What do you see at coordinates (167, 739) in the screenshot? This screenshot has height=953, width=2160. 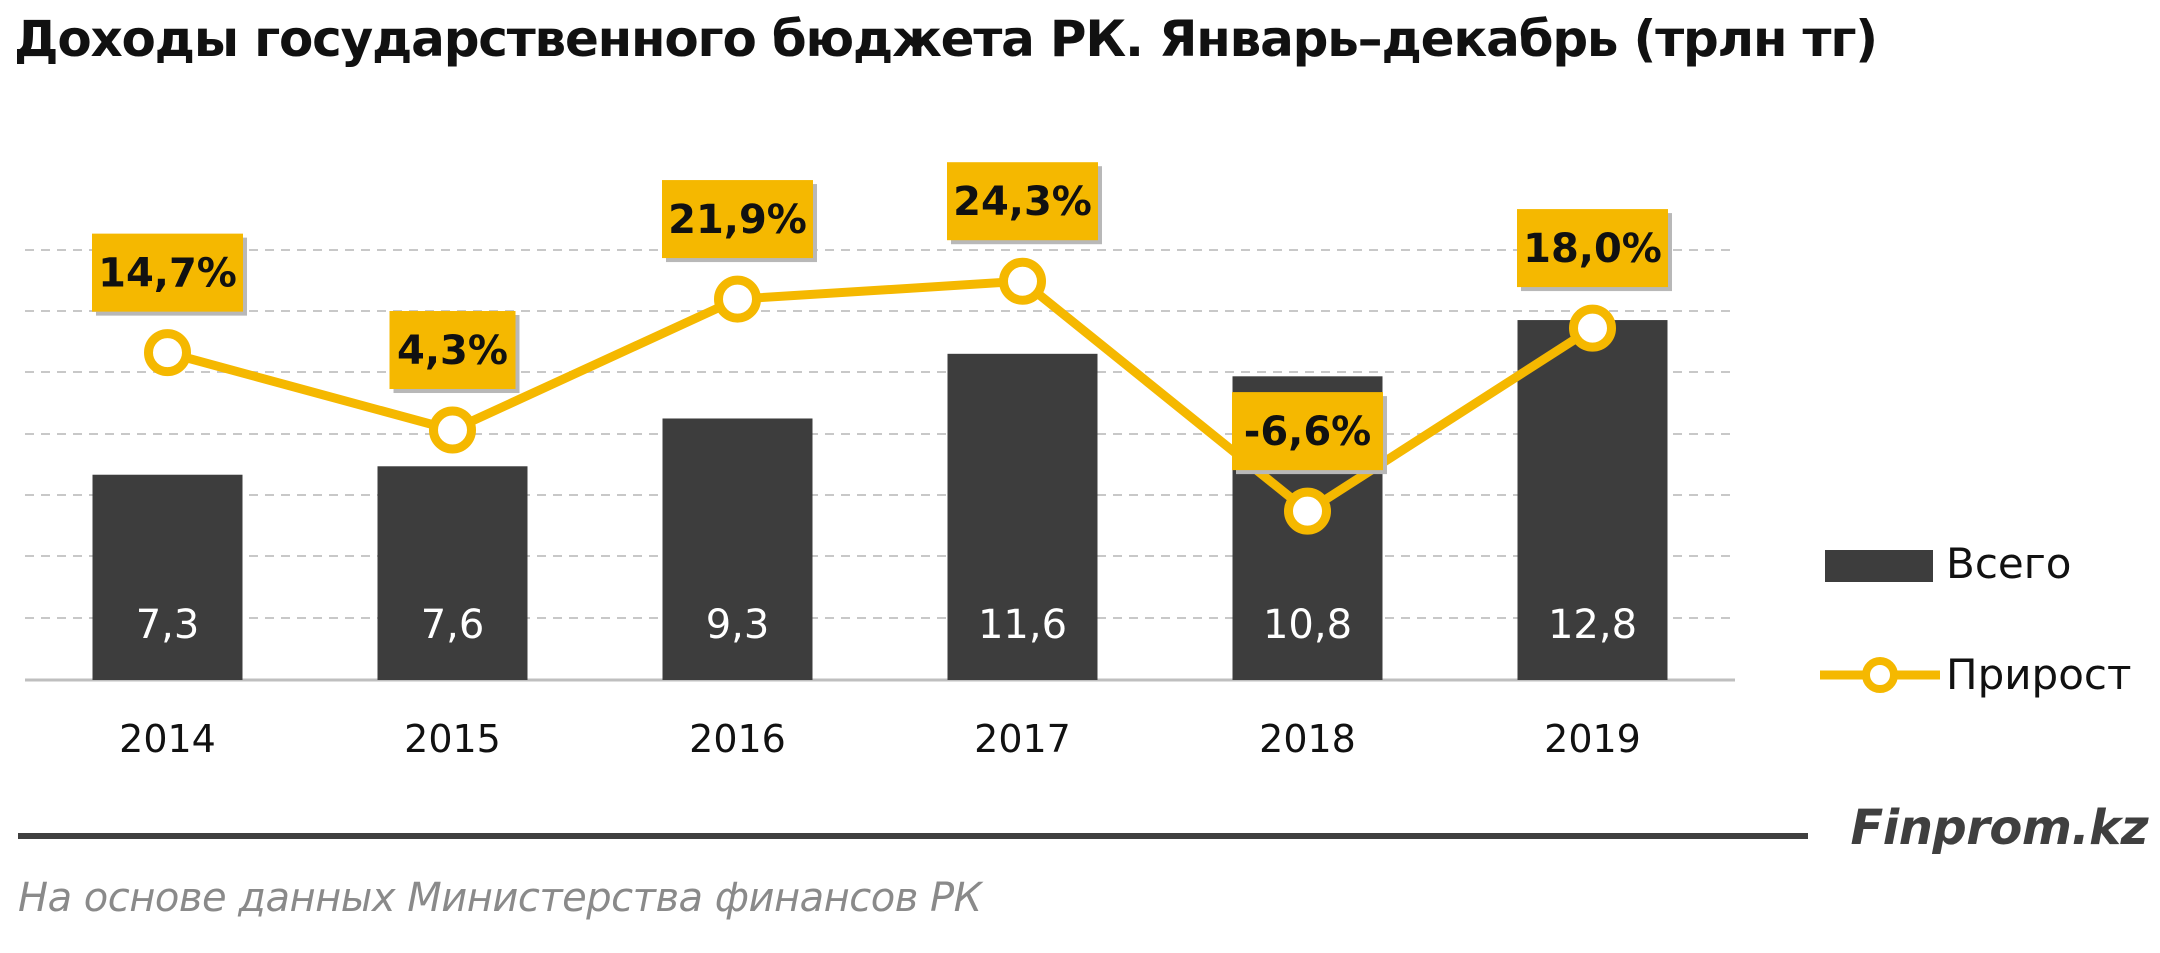 I see `x-tick-label: 2014` at bounding box center [167, 739].